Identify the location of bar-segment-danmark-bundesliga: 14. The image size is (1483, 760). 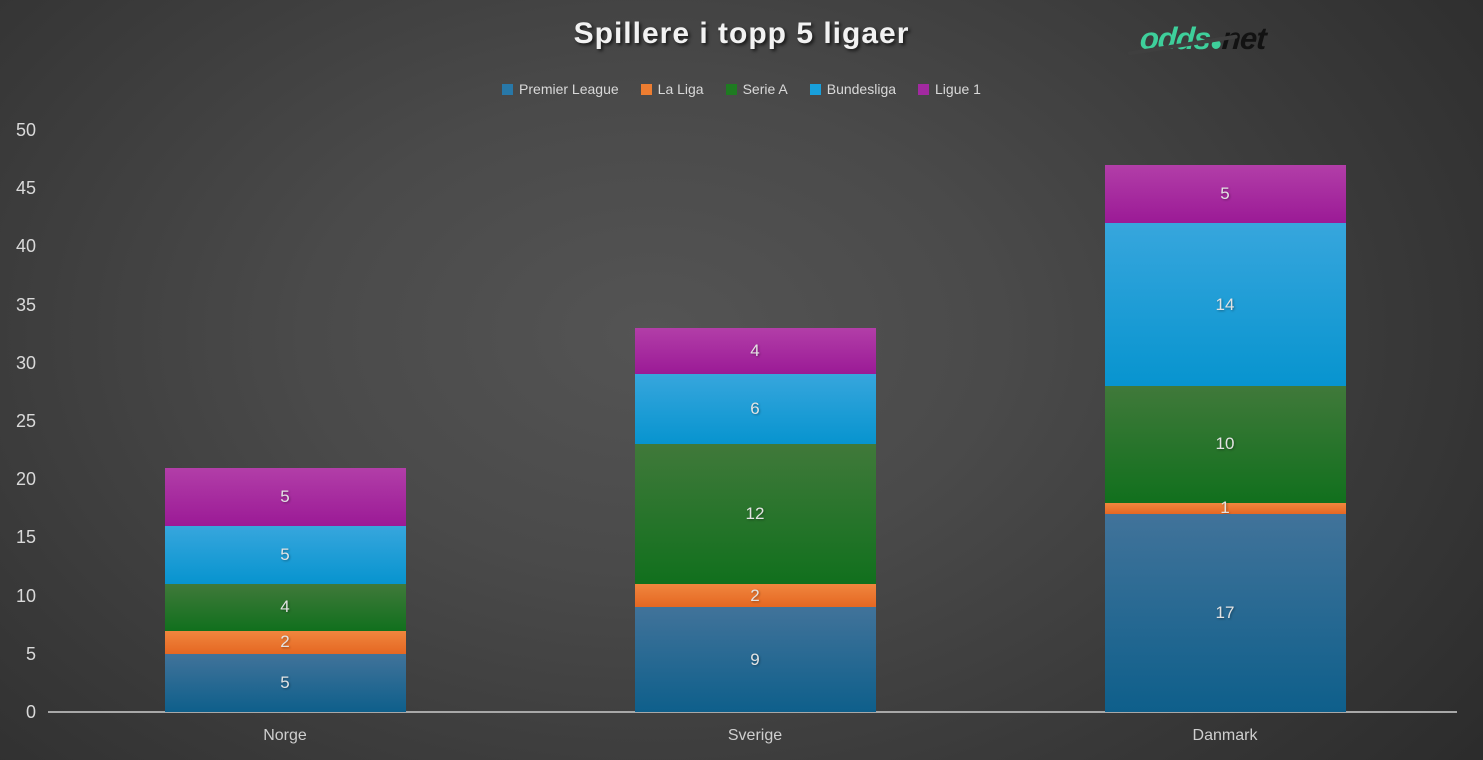
(1225, 305).